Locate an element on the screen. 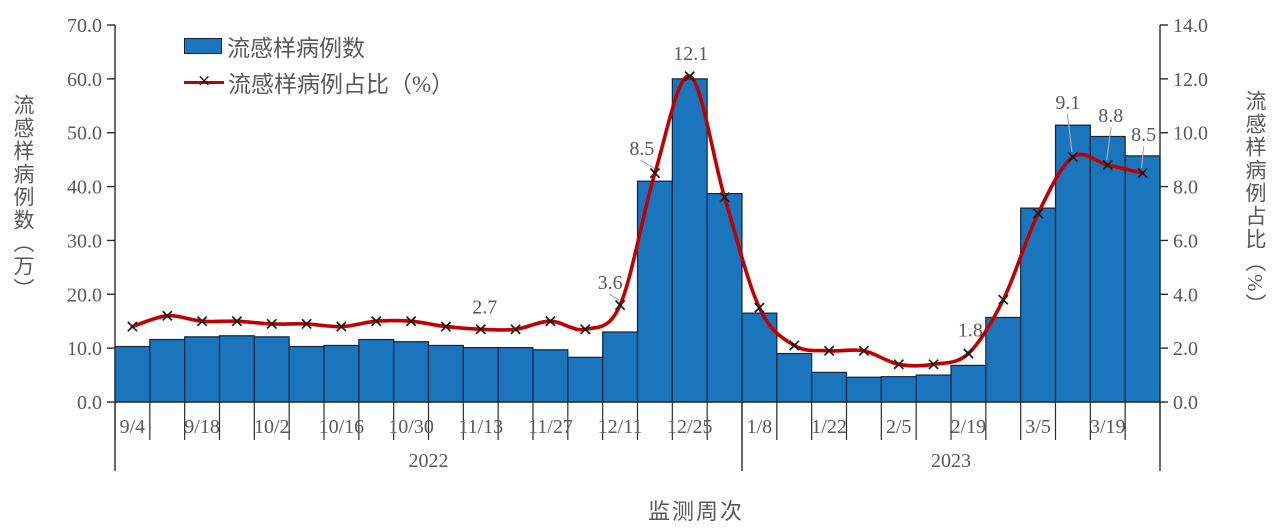 The width and height of the screenshot is (1276, 532). svg-text: 12.0 is located at coordinates (1190, 80).